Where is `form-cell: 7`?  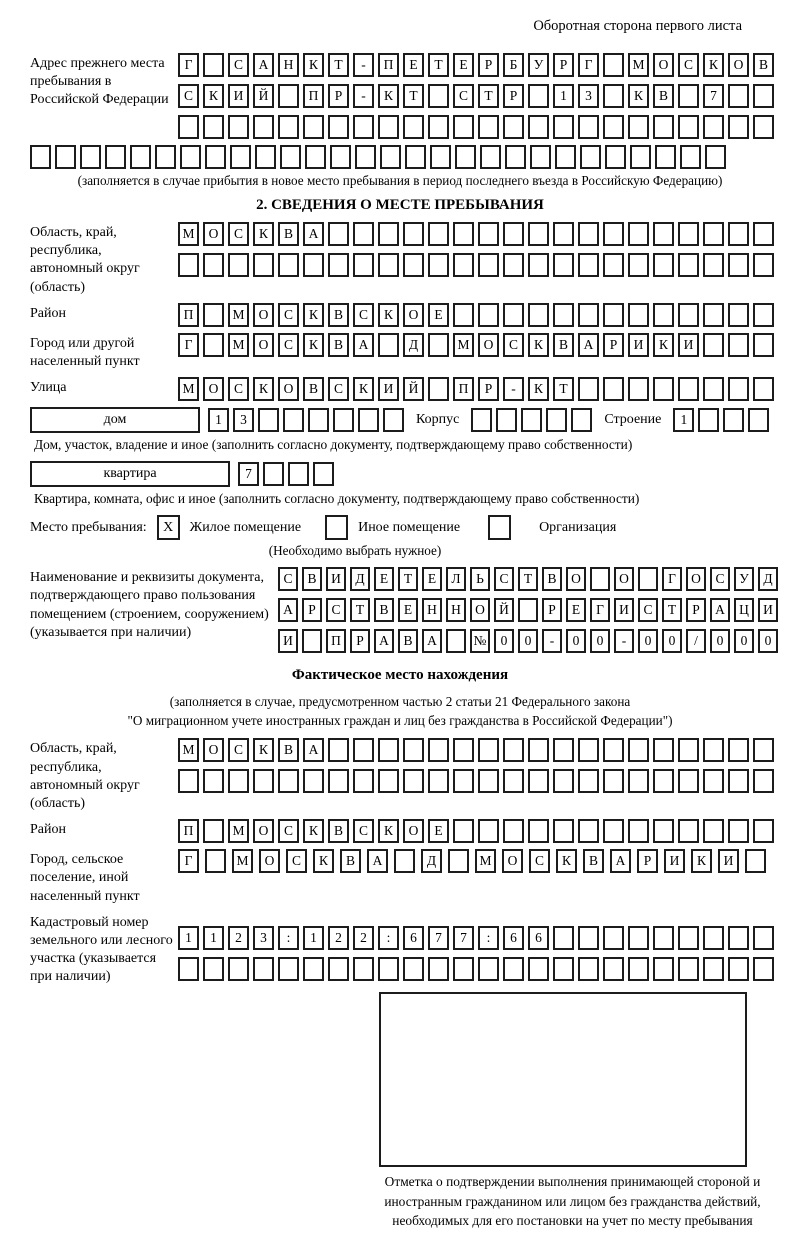
form-cell: 7 is located at coordinates (248, 474).